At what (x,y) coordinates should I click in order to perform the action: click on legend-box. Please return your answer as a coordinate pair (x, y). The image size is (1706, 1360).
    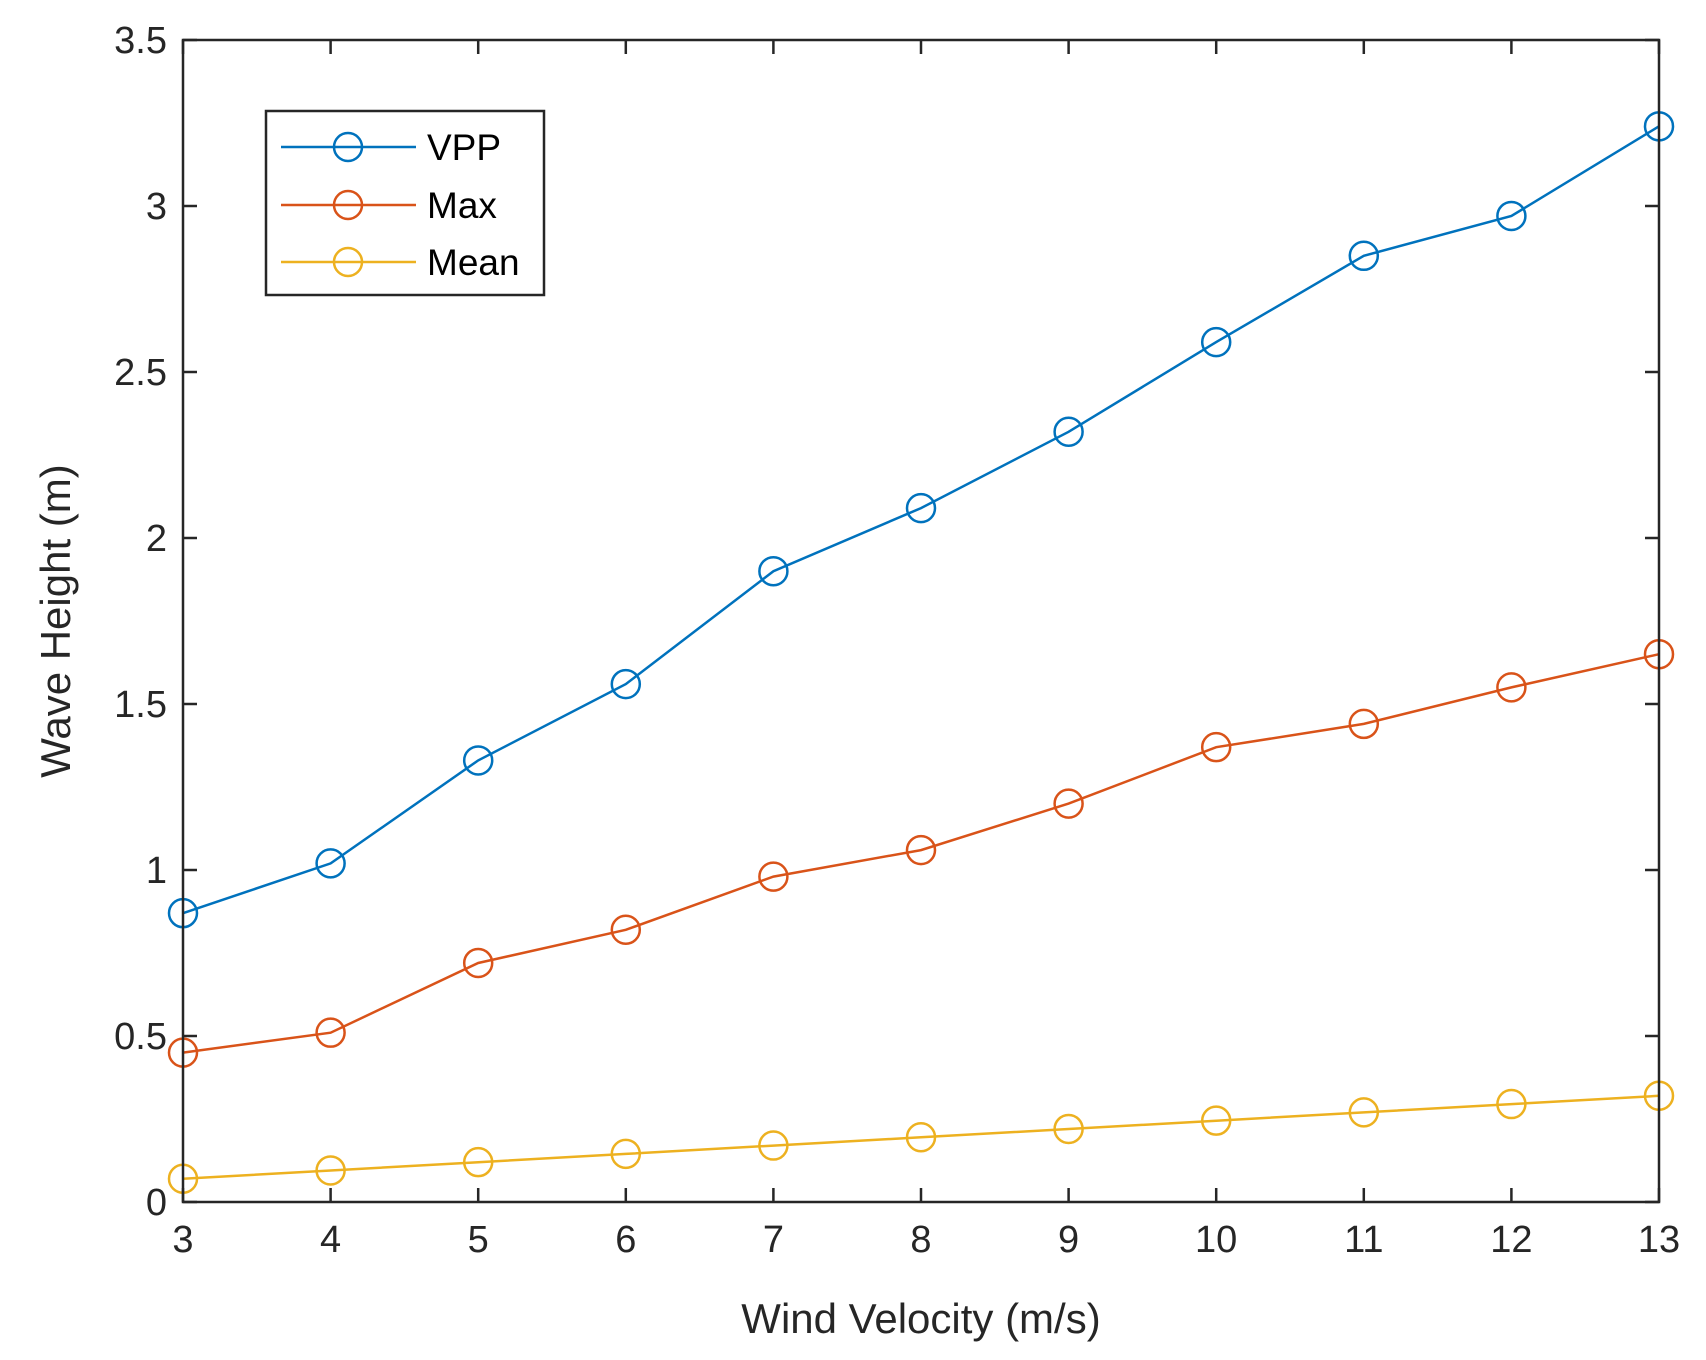
    Looking at the image, I should click on (405, 203).